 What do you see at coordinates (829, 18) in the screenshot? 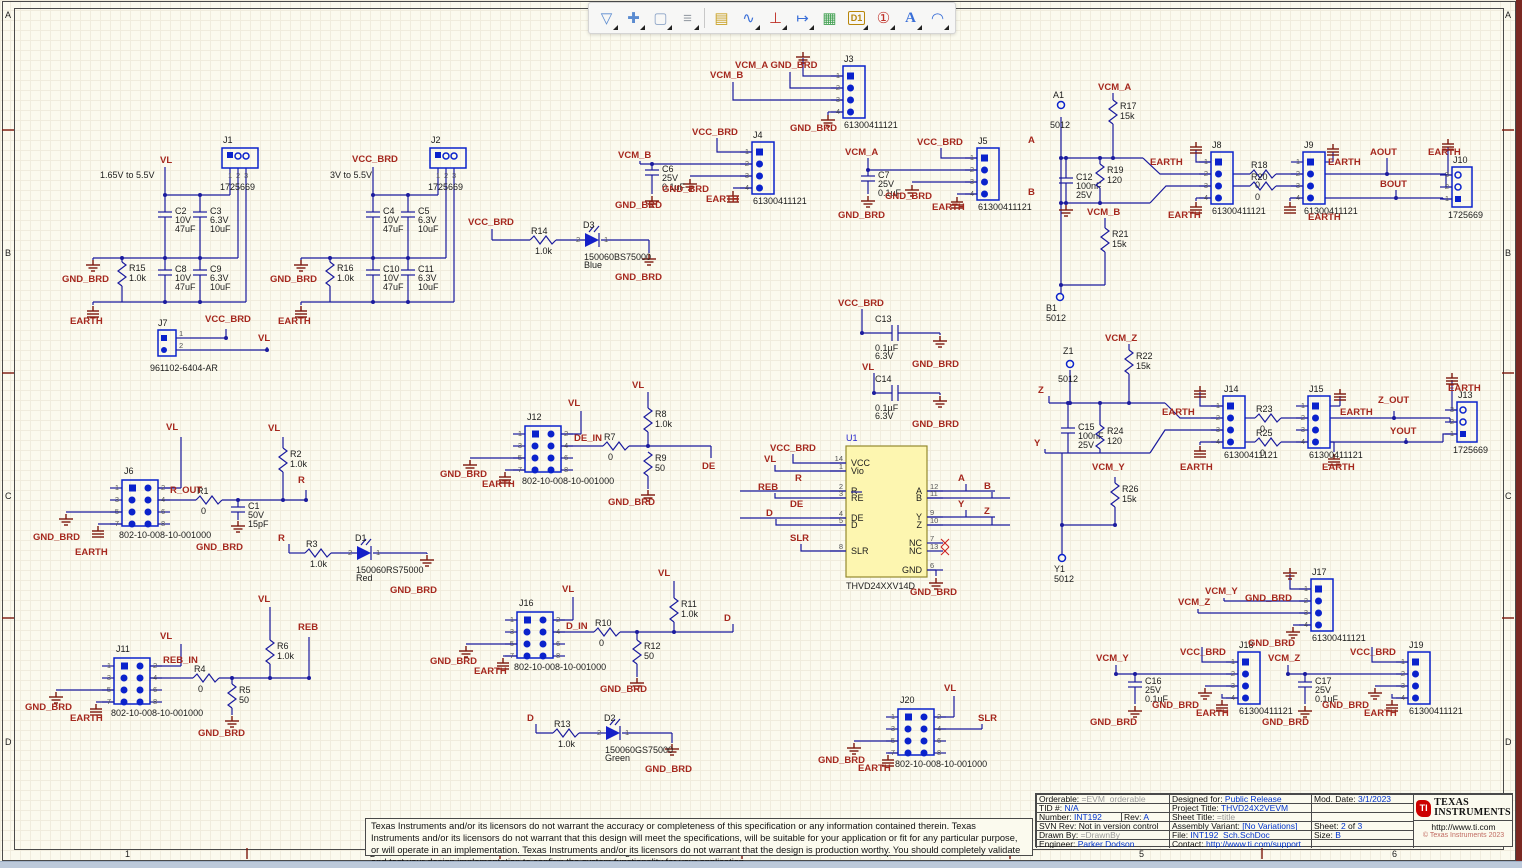
I see `place-component-icon: ▦` at bounding box center [829, 18].